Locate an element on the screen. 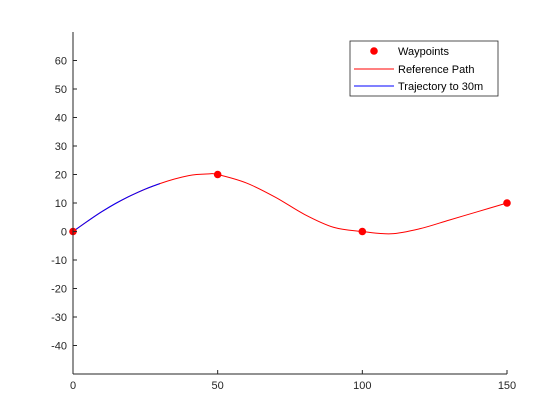 The image size is (560, 420). y-tick-label: 50 is located at coordinates (61, 90).